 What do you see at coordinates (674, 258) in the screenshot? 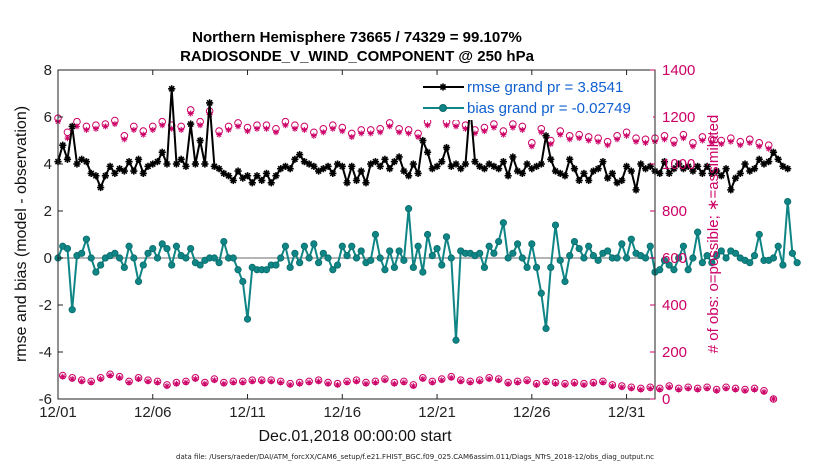
I see `y-right-tick-label: 600` at bounding box center [674, 258].